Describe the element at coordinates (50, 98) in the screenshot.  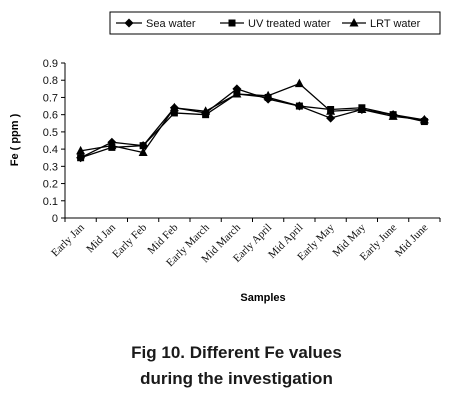
I see `y-tick-label: 0.7` at that location.